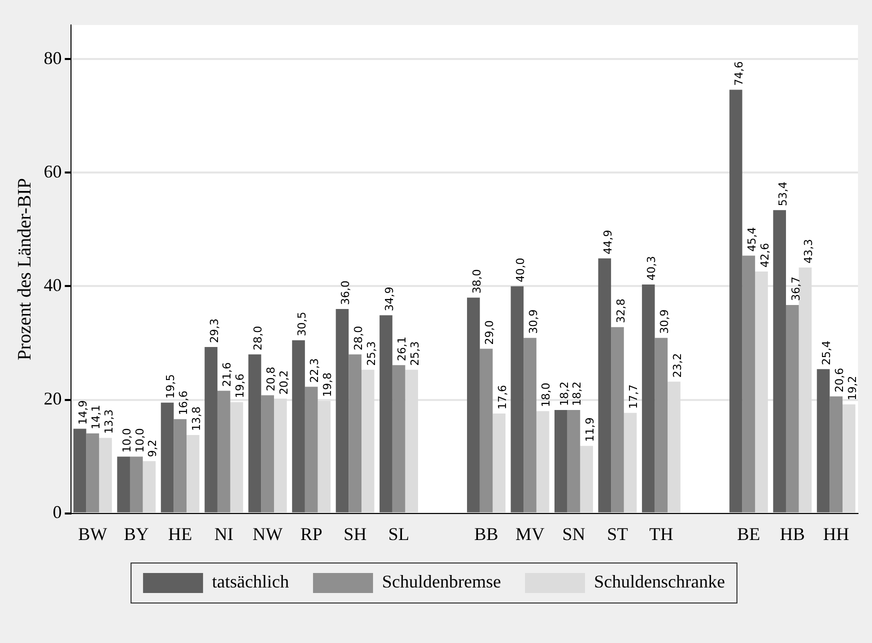 The width and height of the screenshot is (872, 643). Describe the element at coordinates (502, 397) in the screenshot. I see `data-label: 17,6` at that location.